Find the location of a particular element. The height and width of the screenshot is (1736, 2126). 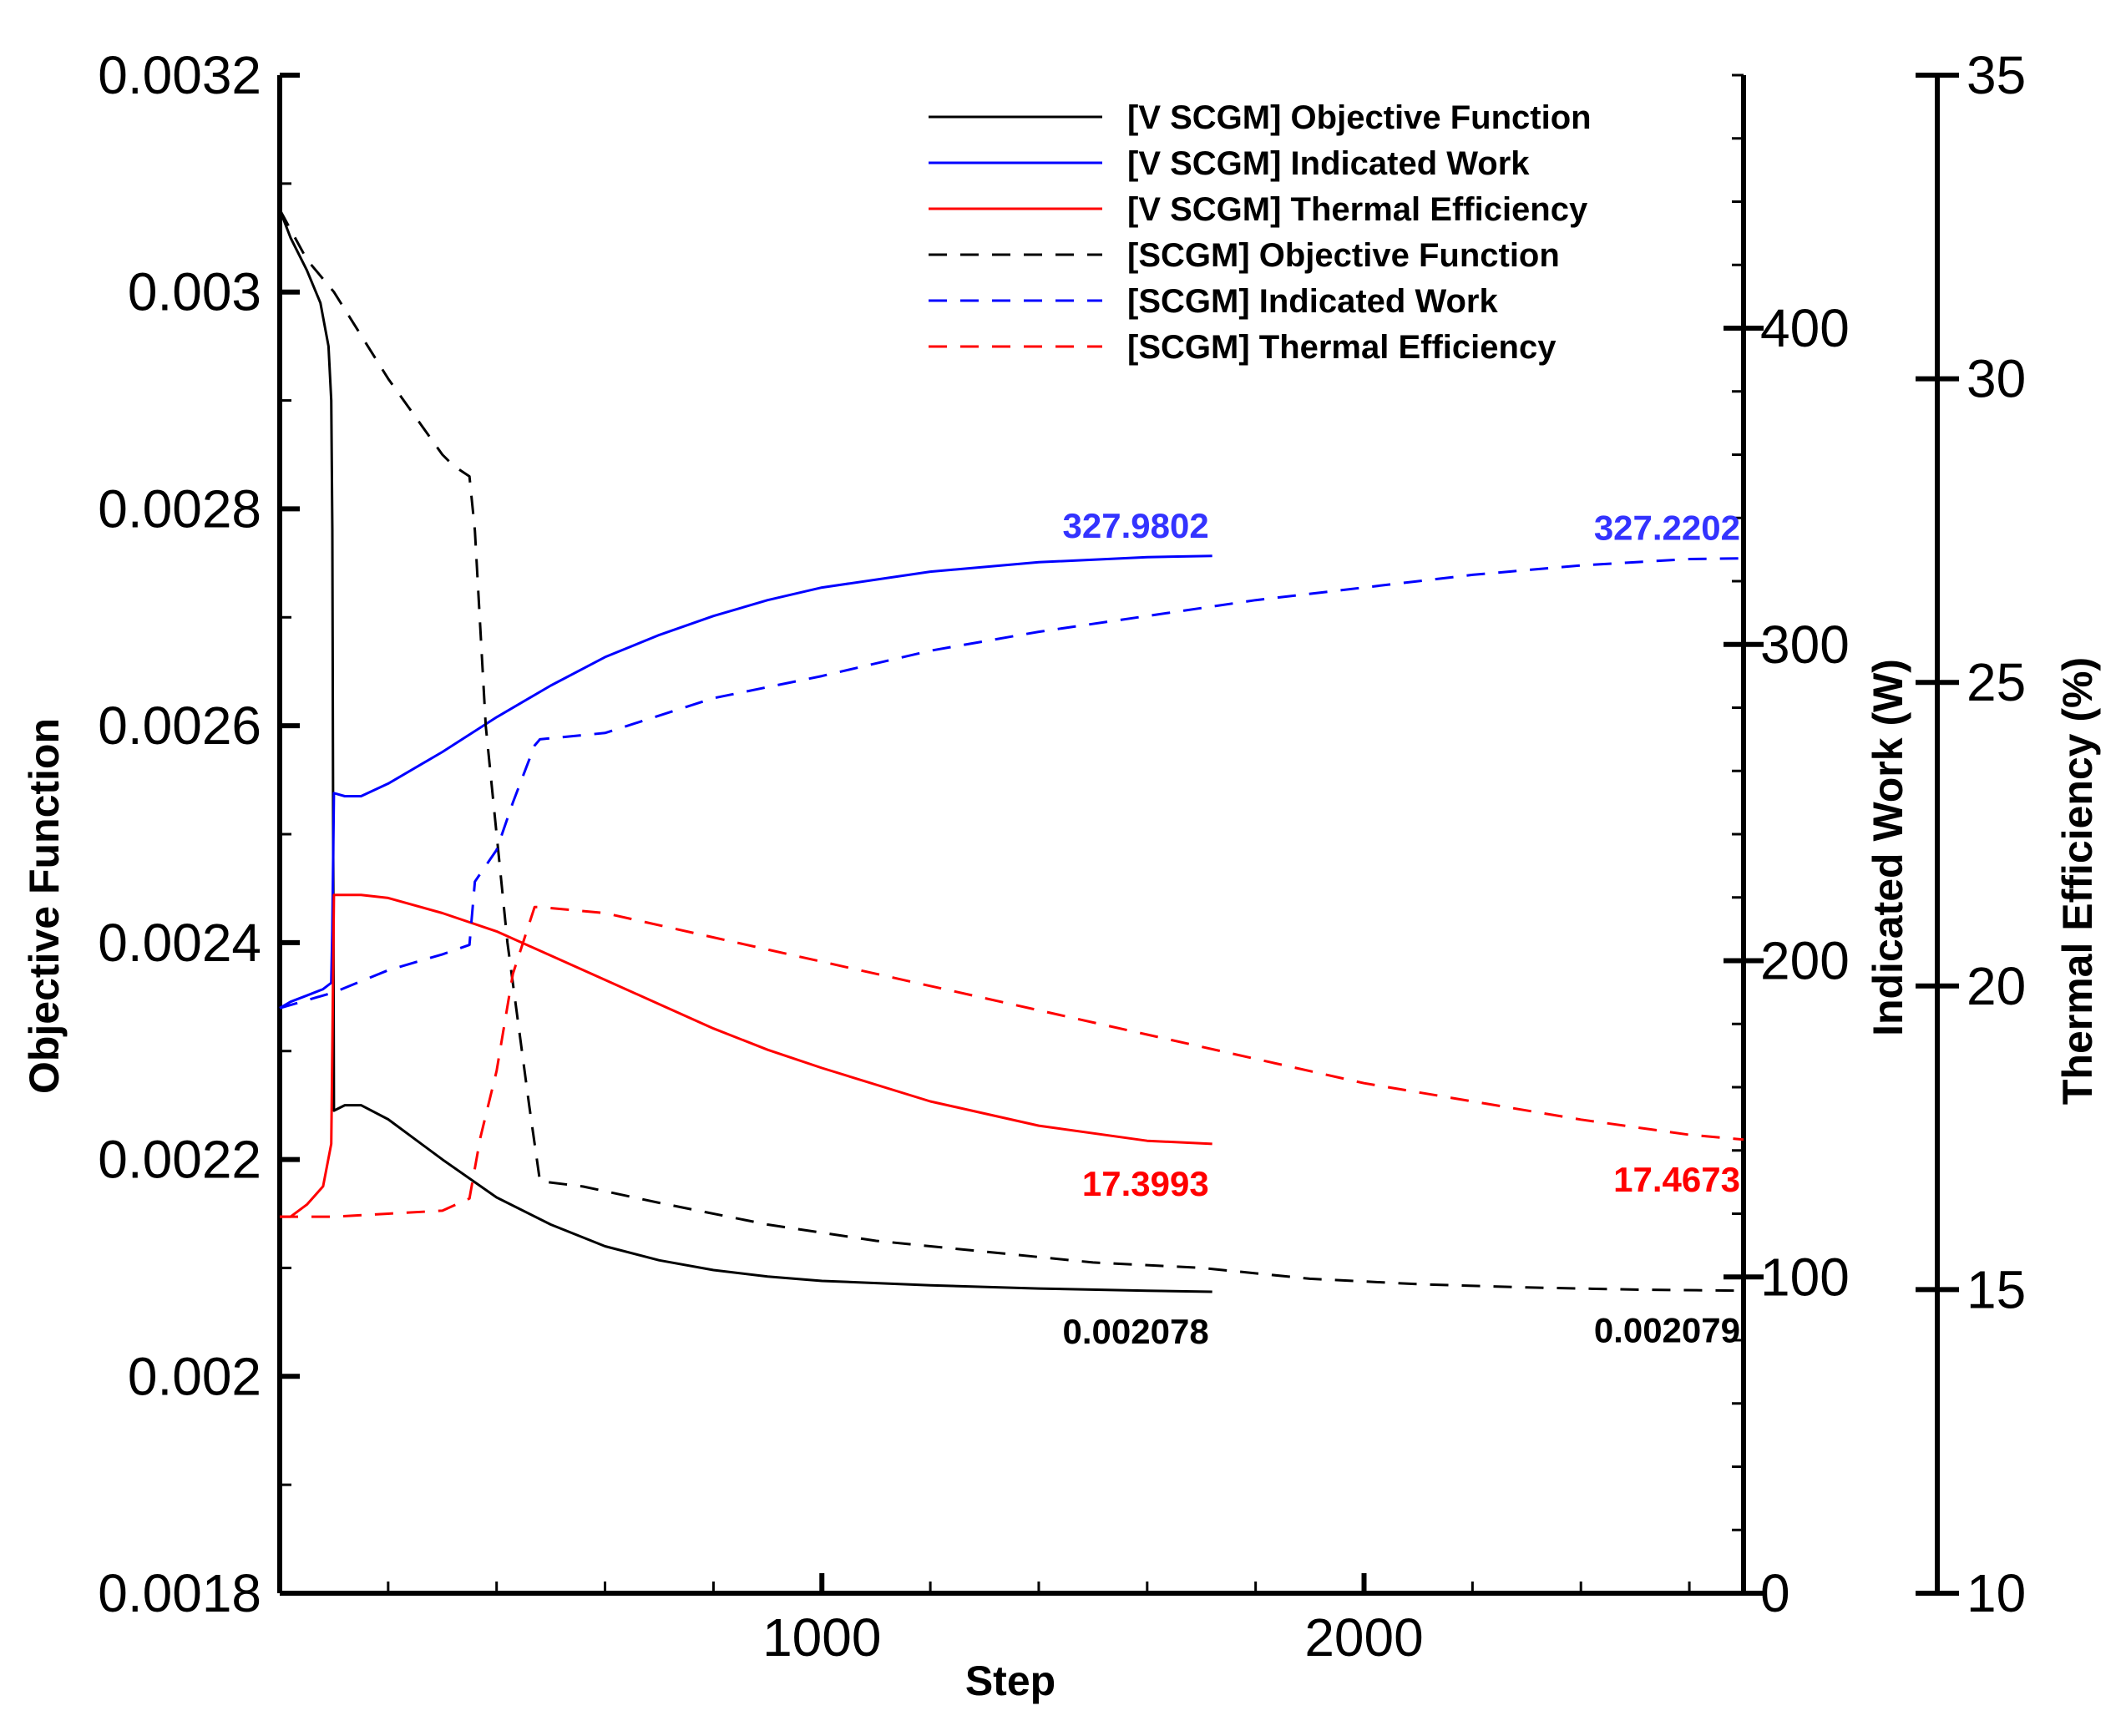

right2-axis-tick-label: 15 is located at coordinates (1996, 1289).